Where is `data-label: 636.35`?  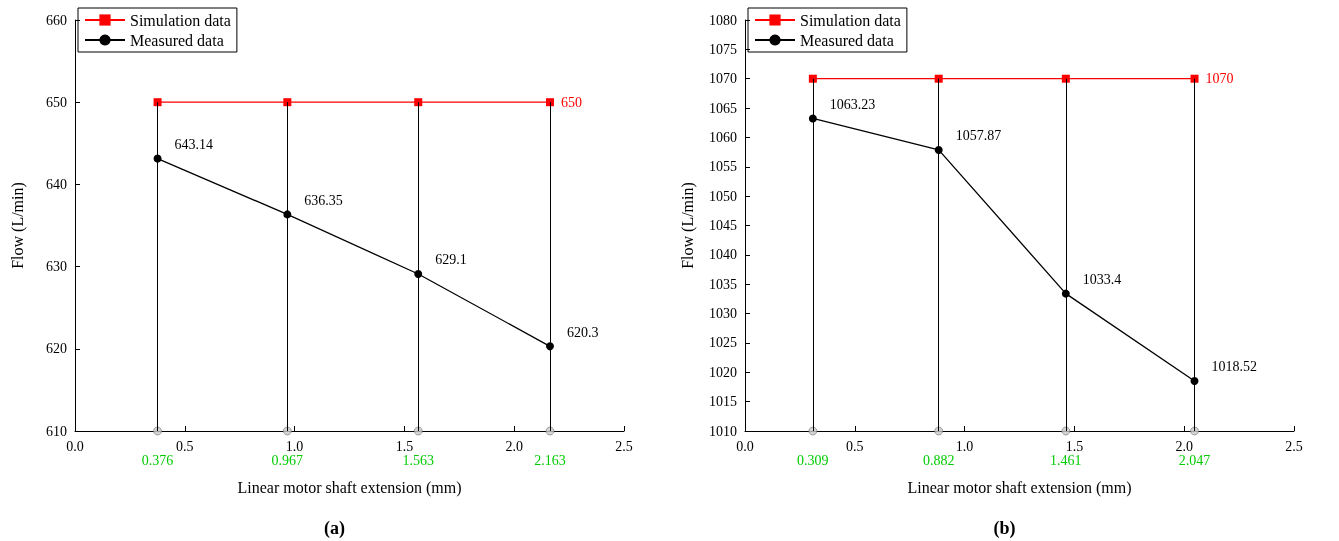
data-label: 636.35 is located at coordinates (323, 200).